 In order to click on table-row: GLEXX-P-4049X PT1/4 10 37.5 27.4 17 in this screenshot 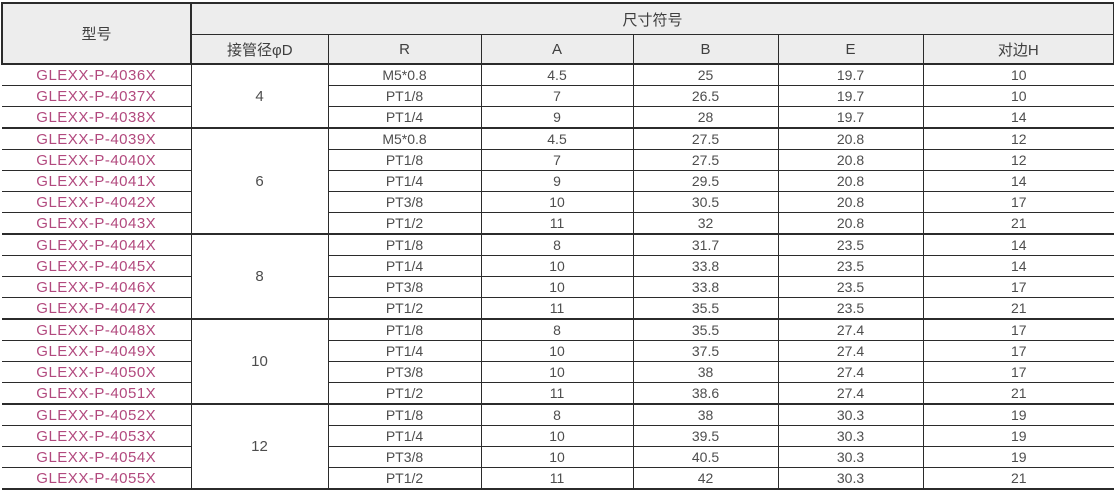, I will do `click(558, 351)`.